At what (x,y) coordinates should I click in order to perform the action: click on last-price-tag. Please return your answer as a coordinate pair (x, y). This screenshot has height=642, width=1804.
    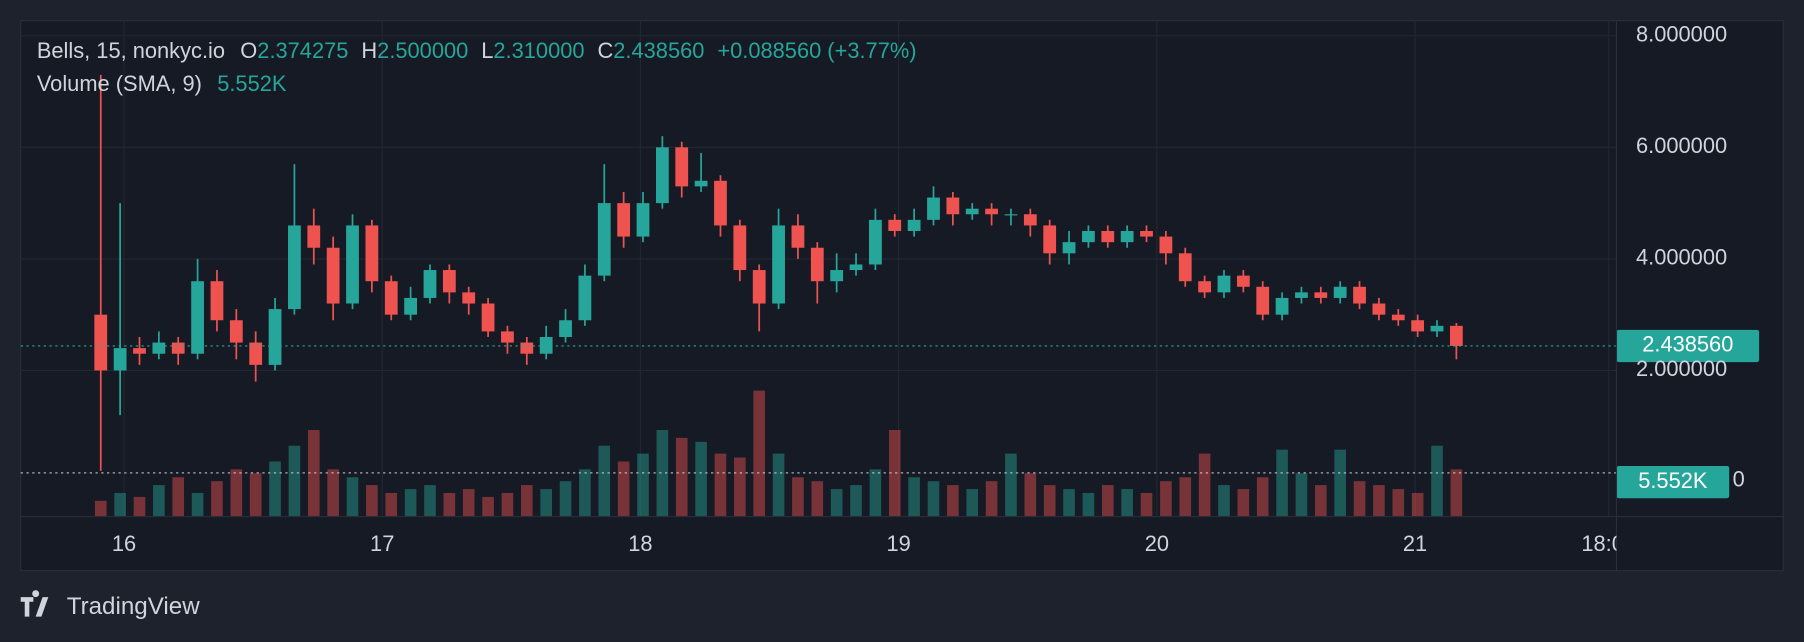
    Looking at the image, I should click on (1688, 346).